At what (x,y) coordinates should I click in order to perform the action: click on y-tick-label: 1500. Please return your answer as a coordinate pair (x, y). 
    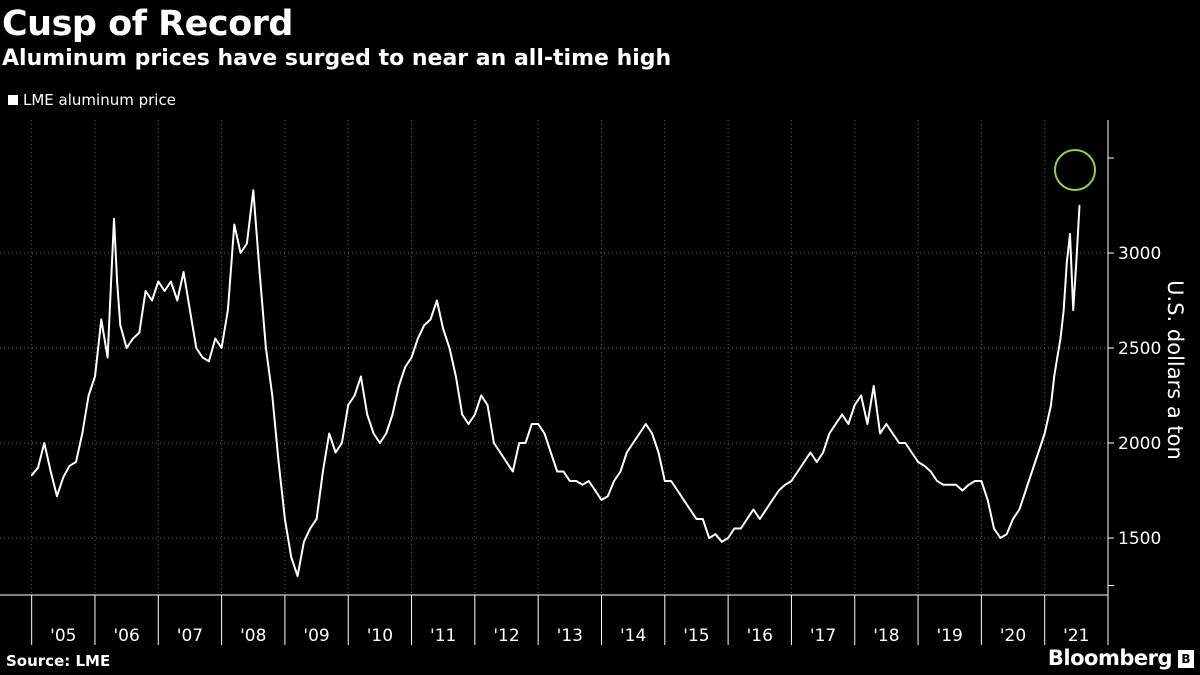
    Looking at the image, I should click on (1139, 539).